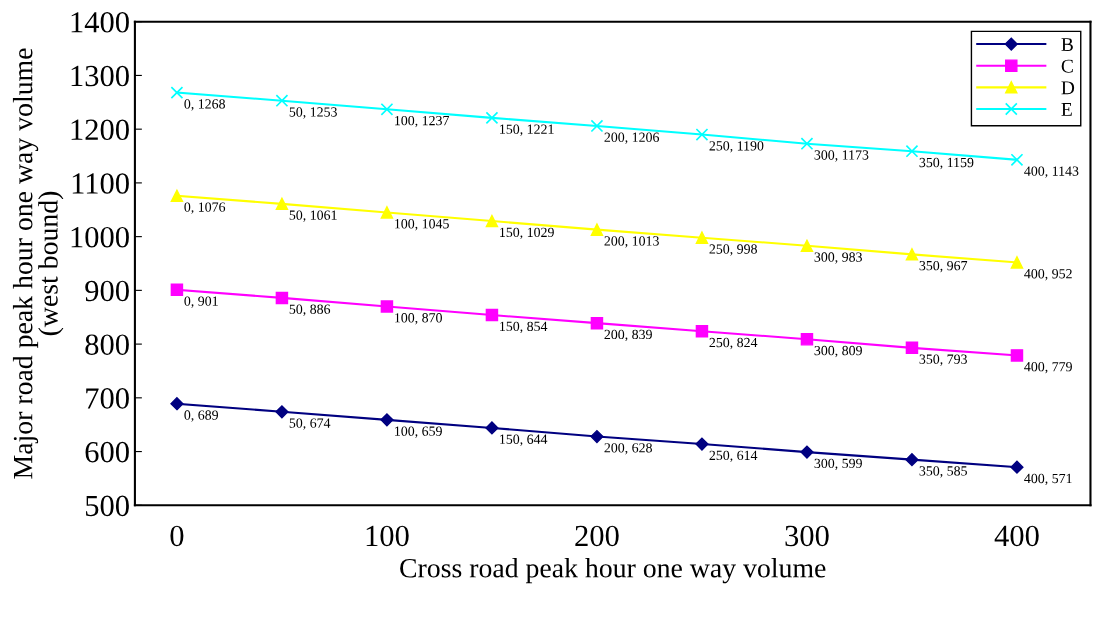 This screenshot has width=1115, height=620. Describe the element at coordinates (943, 266) in the screenshot. I see `data-label: 350, 967` at that location.